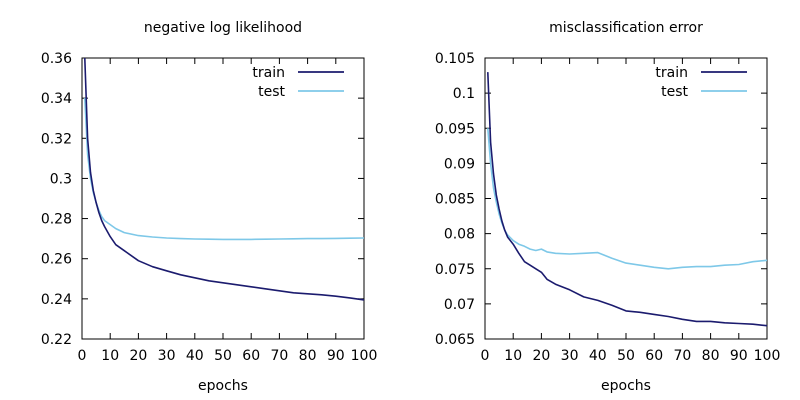 The image size is (800, 400). Describe the element at coordinates (626, 28) in the screenshot. I see `chart-title: misclassification error` at that location.